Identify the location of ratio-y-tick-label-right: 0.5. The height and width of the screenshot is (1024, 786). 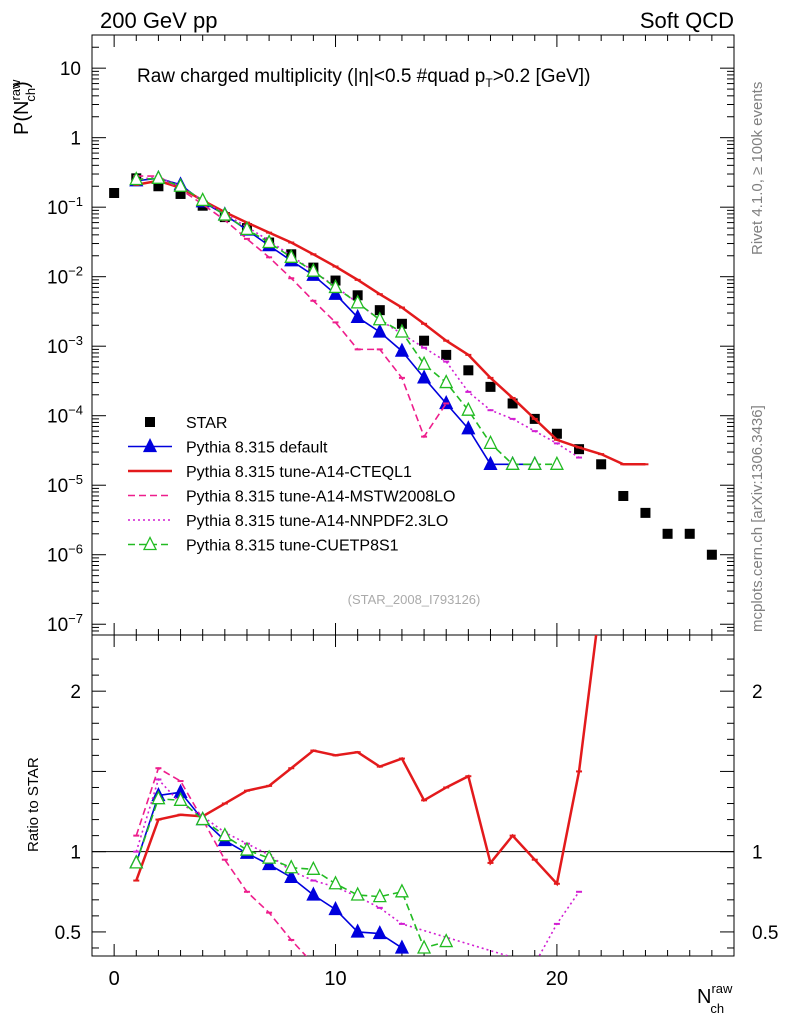
(765, 933).